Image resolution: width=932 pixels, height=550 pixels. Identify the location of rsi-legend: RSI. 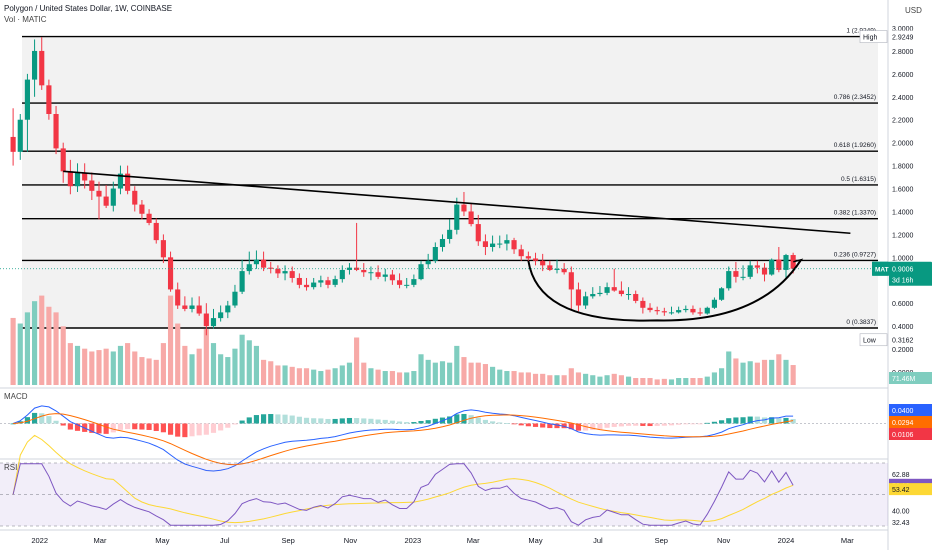
(11, 467).